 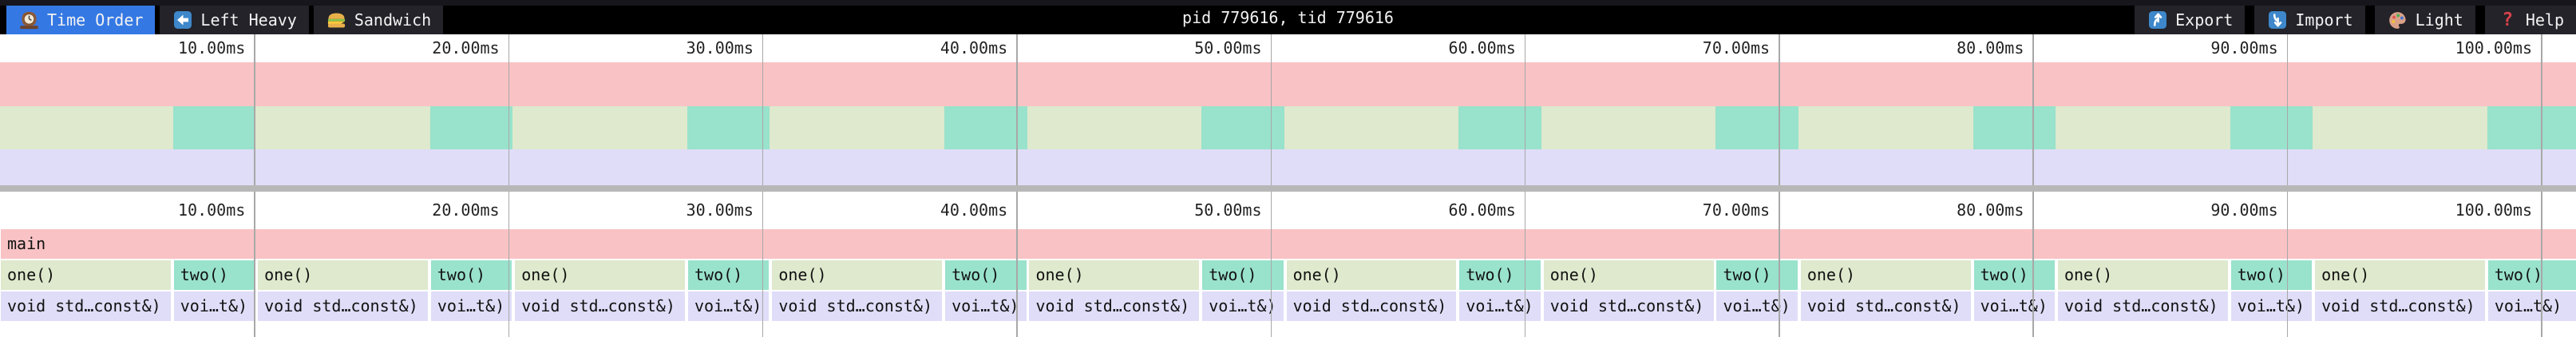 I want to click on tab-sandwich: Sandwich, so click(x=379, y=20).